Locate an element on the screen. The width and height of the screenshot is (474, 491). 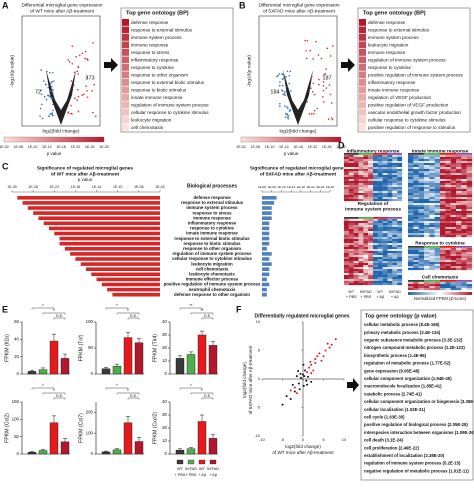
y-tick-label: 20 is located at coordinates (164, 427).